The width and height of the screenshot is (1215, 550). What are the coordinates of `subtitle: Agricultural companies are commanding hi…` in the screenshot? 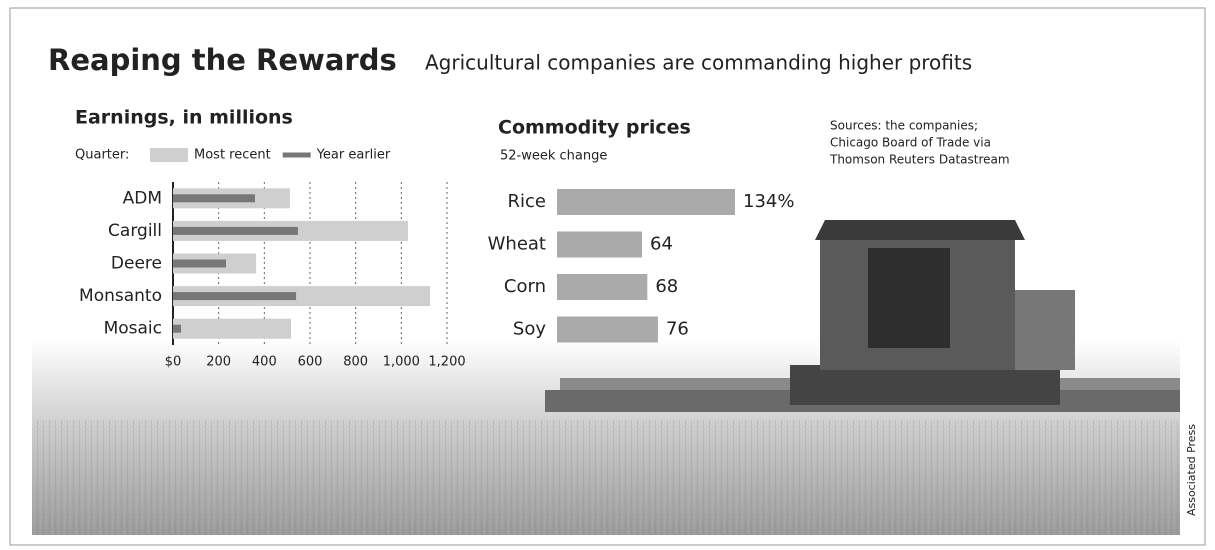 It's located at (698, 63).